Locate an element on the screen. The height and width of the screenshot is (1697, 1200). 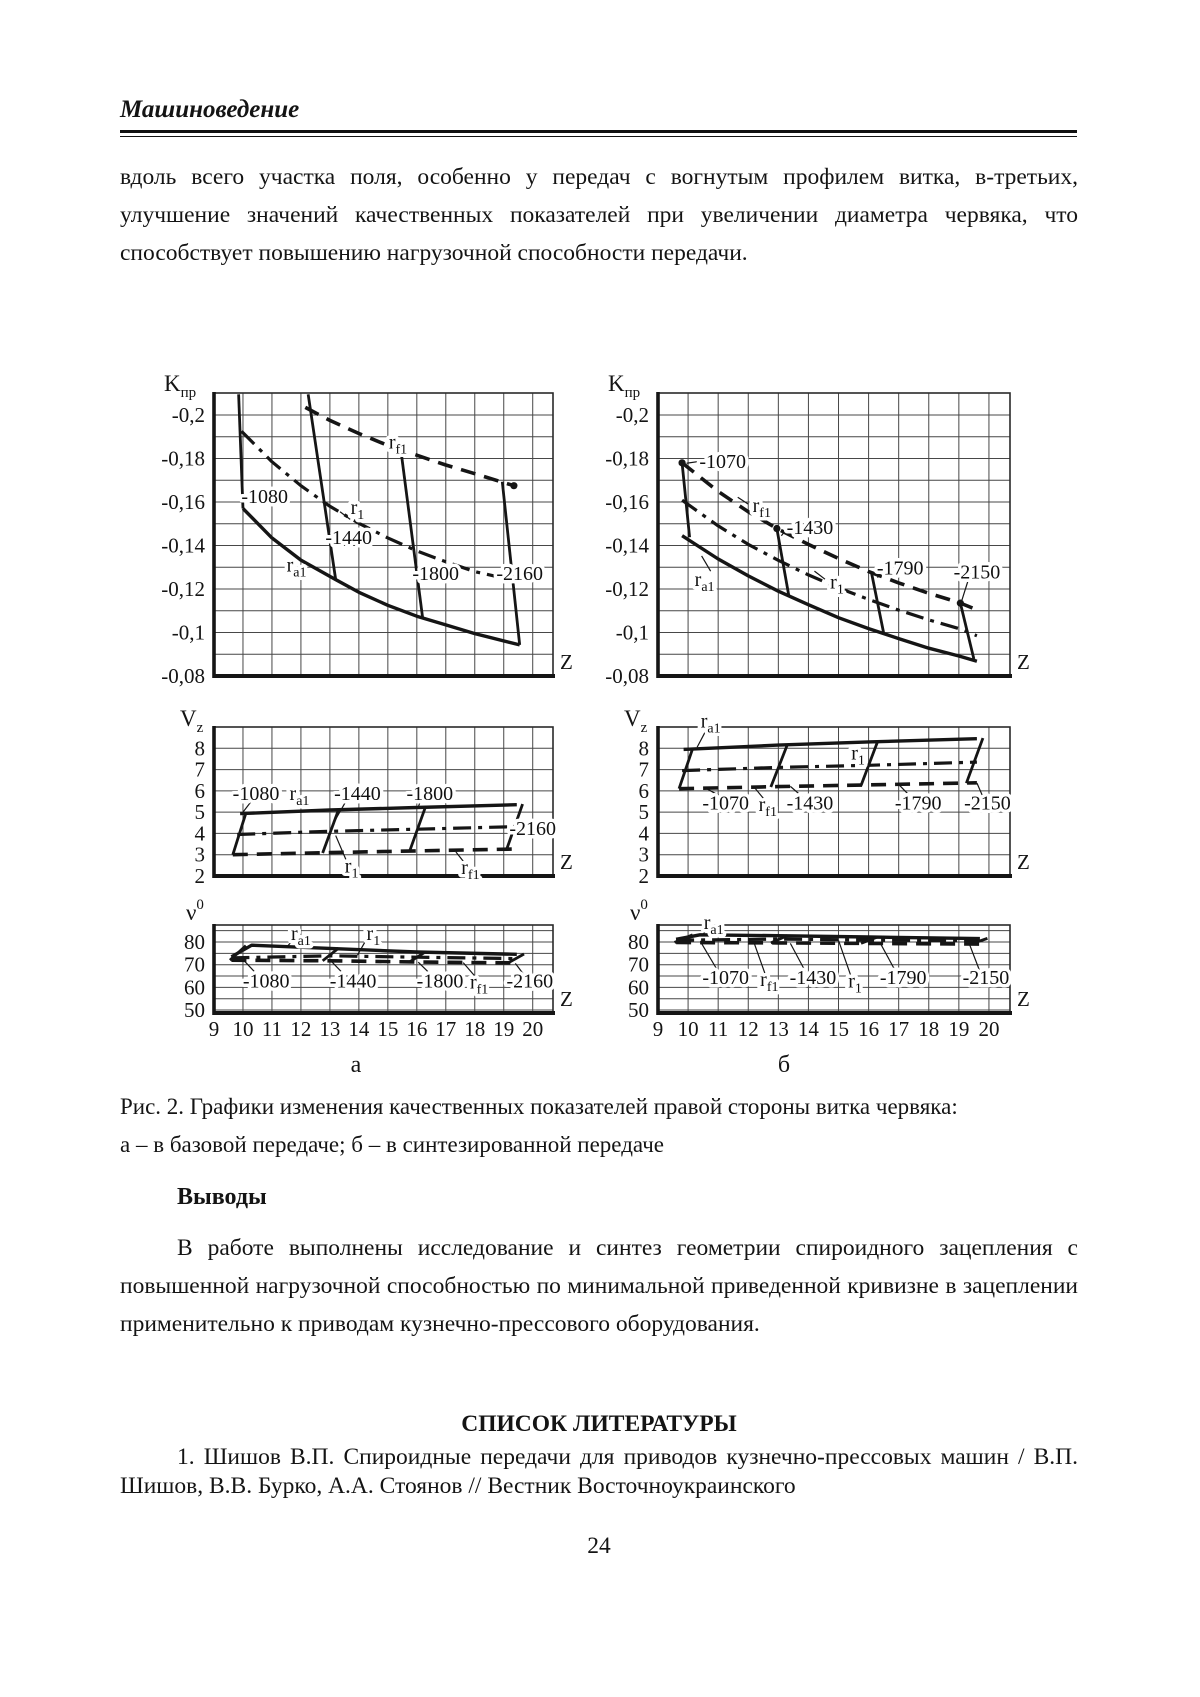
grid-kpr-base is located at coordinates (383, 534).